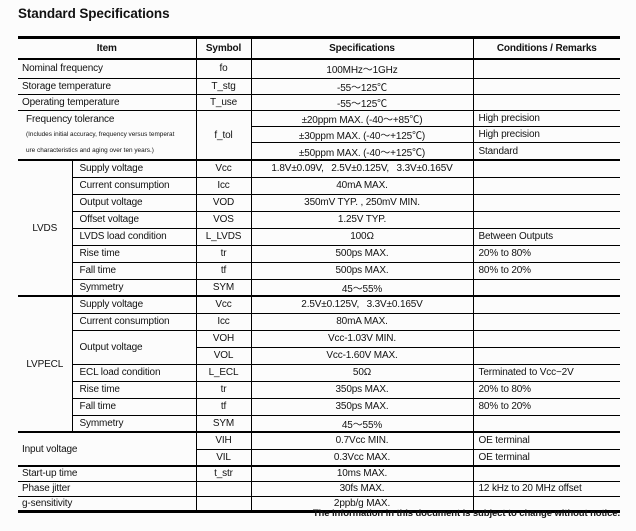 The image size is (636, 531). Describe the element at coordinates (223, 135) in the screenshot. I see `cell-symbol: f_tol` at that location.